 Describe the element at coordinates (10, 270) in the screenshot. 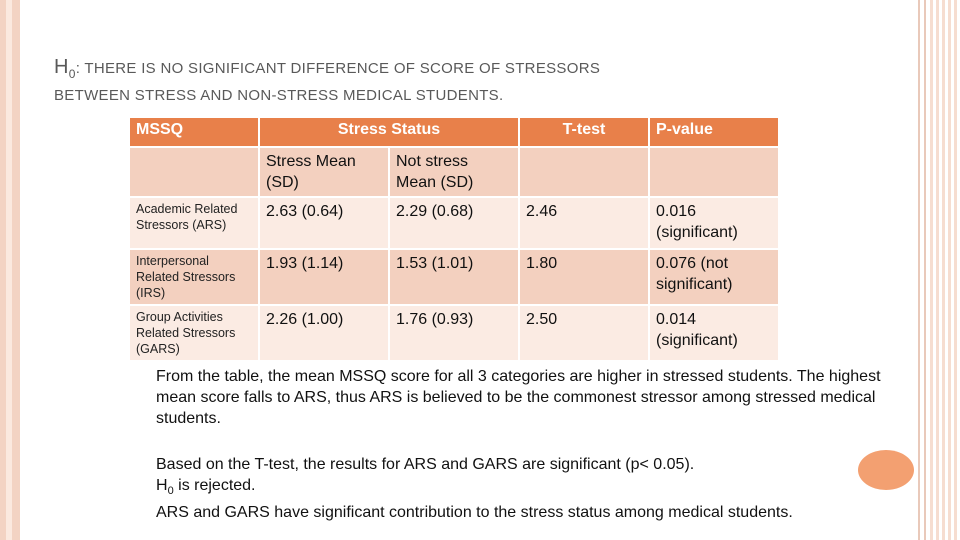

I see `left-decorative-bar` at that location.